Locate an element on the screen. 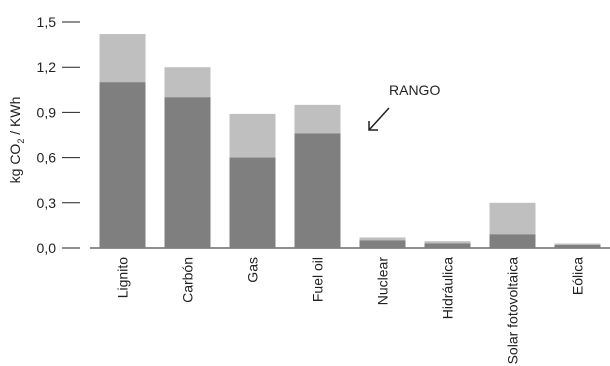 The height and width of the screenshot is (366, 610). range-annotation: RANGO is located at coordinates (404, 106).